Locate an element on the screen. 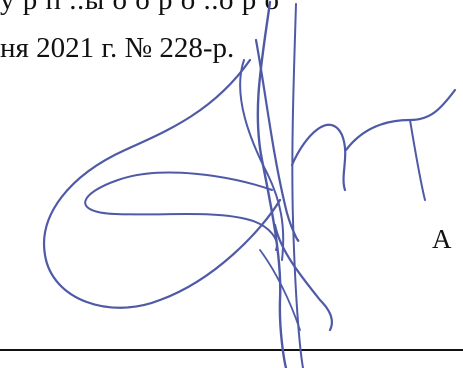  cropped-name-text: А is located at coordinates (442, 239).